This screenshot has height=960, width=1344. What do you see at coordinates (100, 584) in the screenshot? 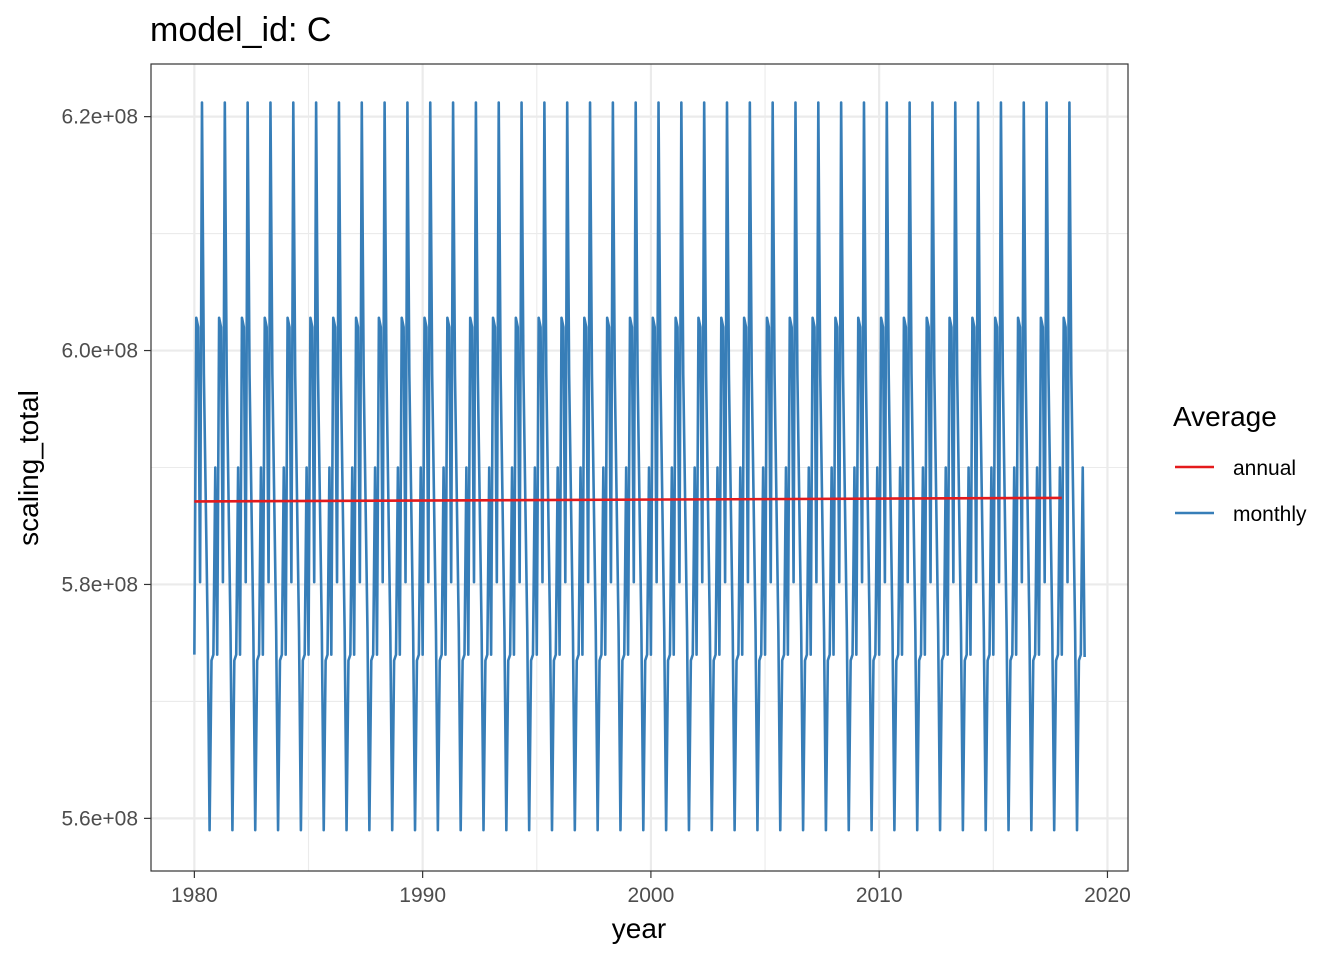
I see `y-tick-label: 5.8e+08` at bounding box center [100, 584].